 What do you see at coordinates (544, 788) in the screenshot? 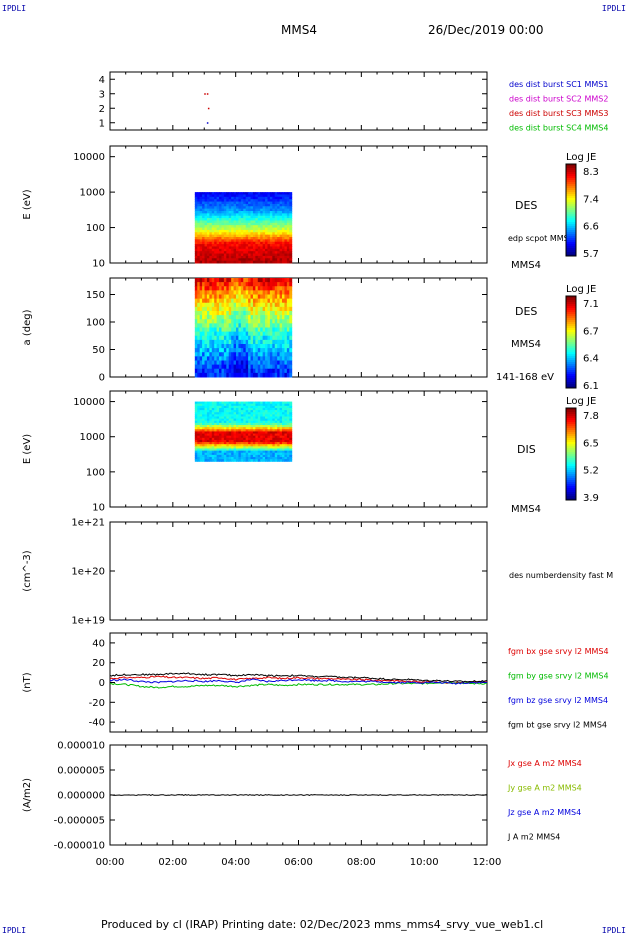
I see `current-legend-entry: Jy gse A m2 MMS4` at bounding box center [544, 788].